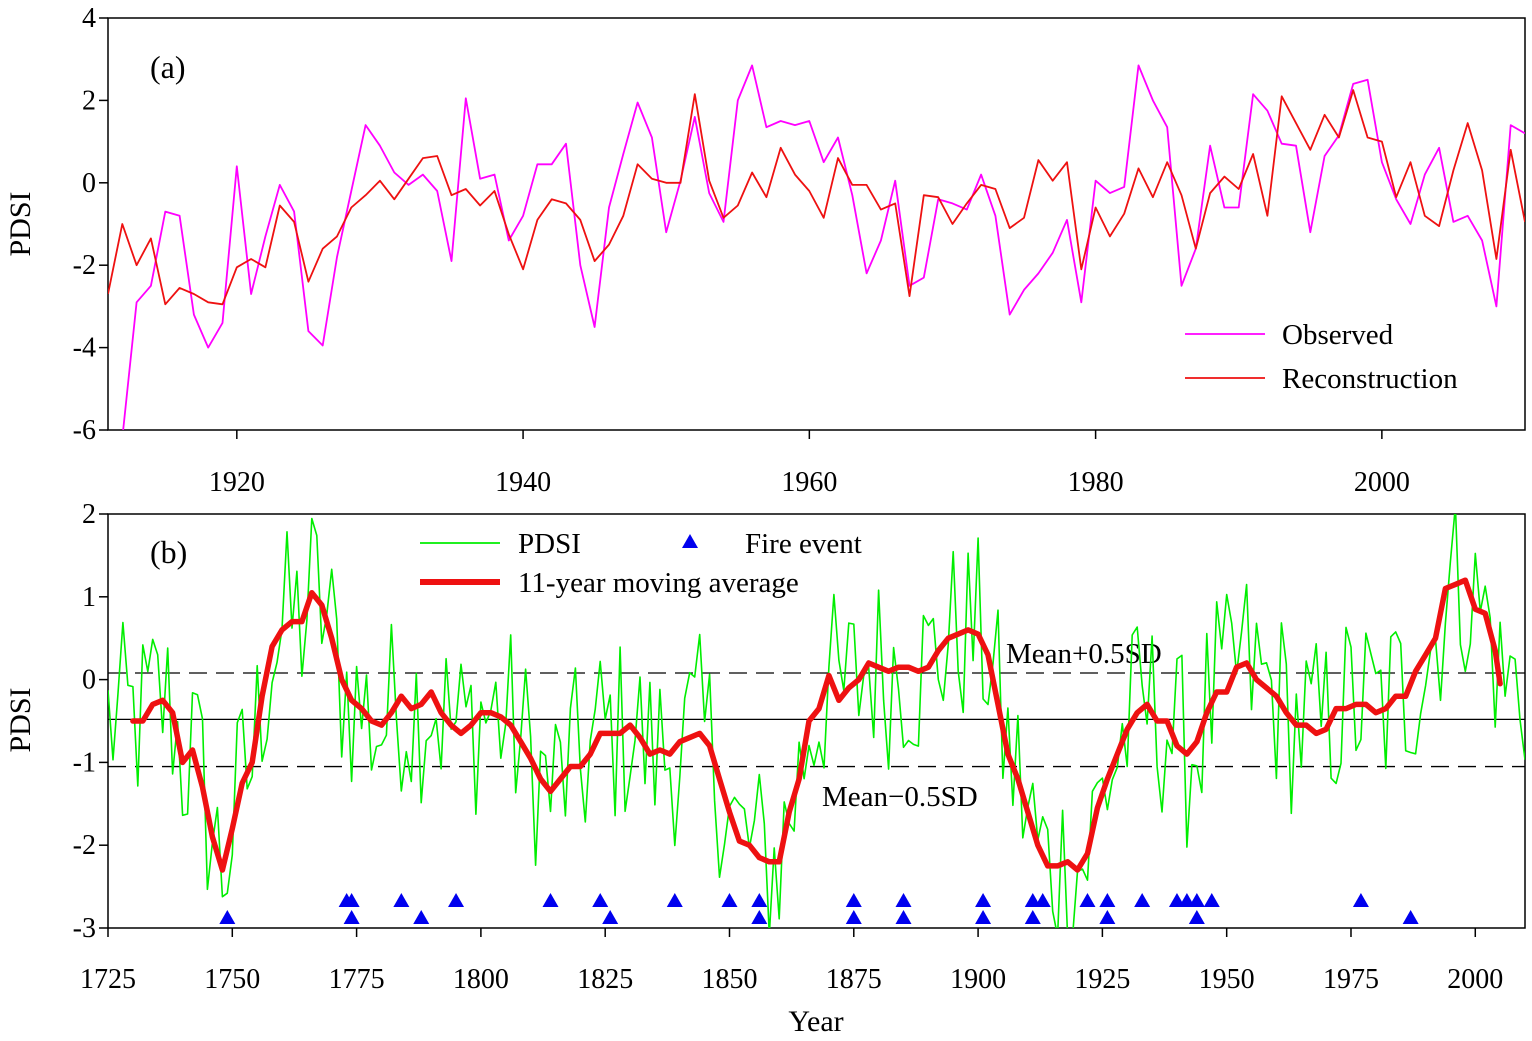 Image resolution: width=1532 pixels, height=1041 pixels. What do you see at coordinates (20, 719) in the screenshot?
I see `panel-b-y-axis-label: PDSI` at bounding box center [20, 719].